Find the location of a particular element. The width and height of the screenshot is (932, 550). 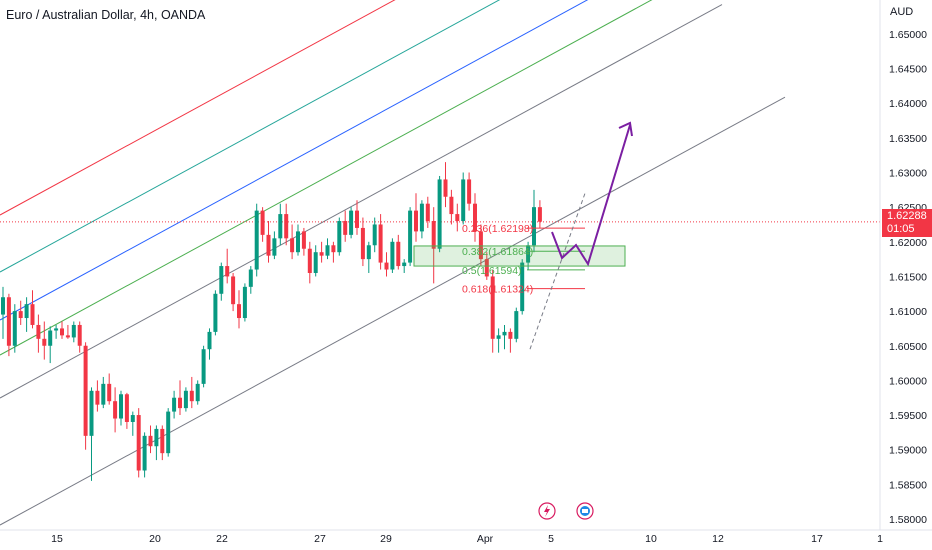

y-tick-label: 1.65000 is located at coordinates (908, 35).